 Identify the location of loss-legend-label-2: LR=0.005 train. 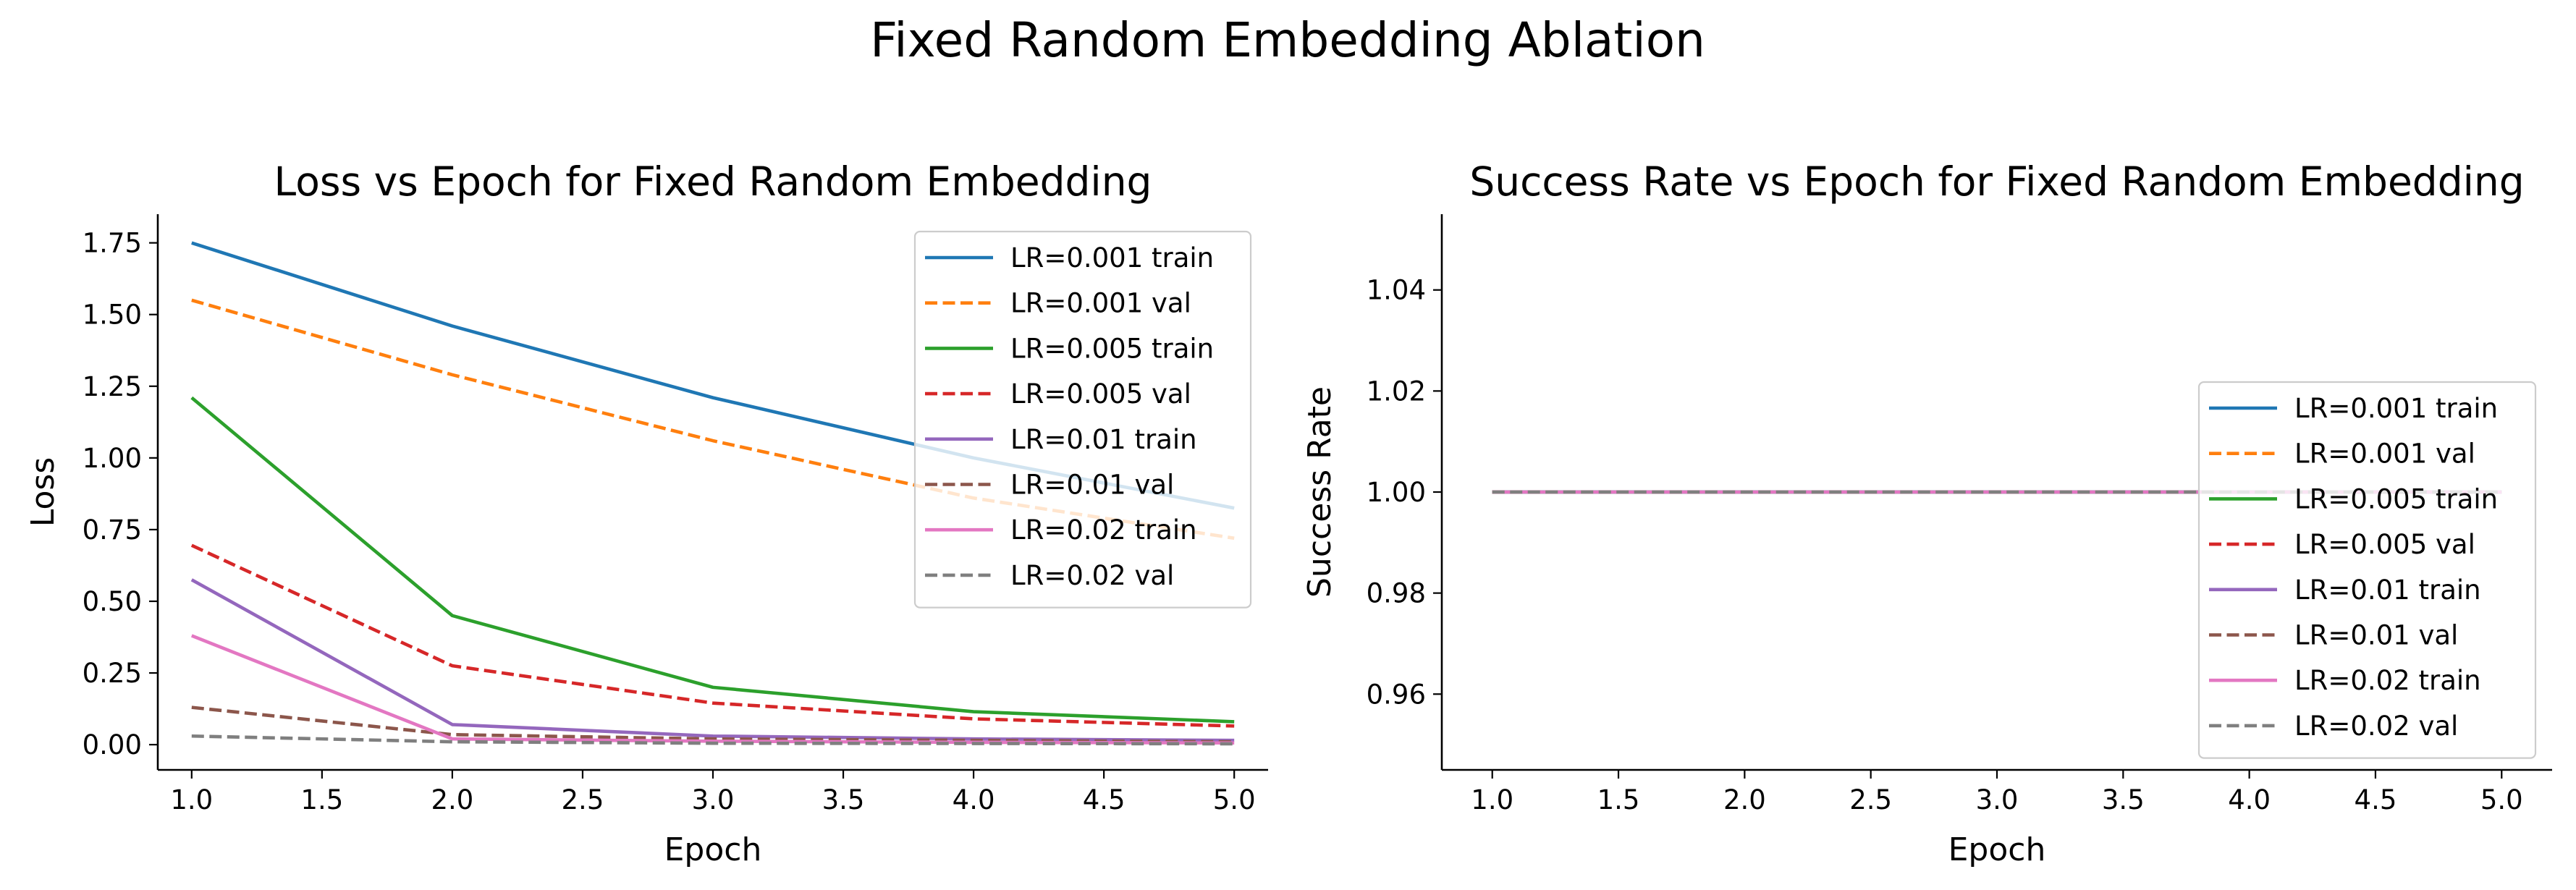
(1112, 348).